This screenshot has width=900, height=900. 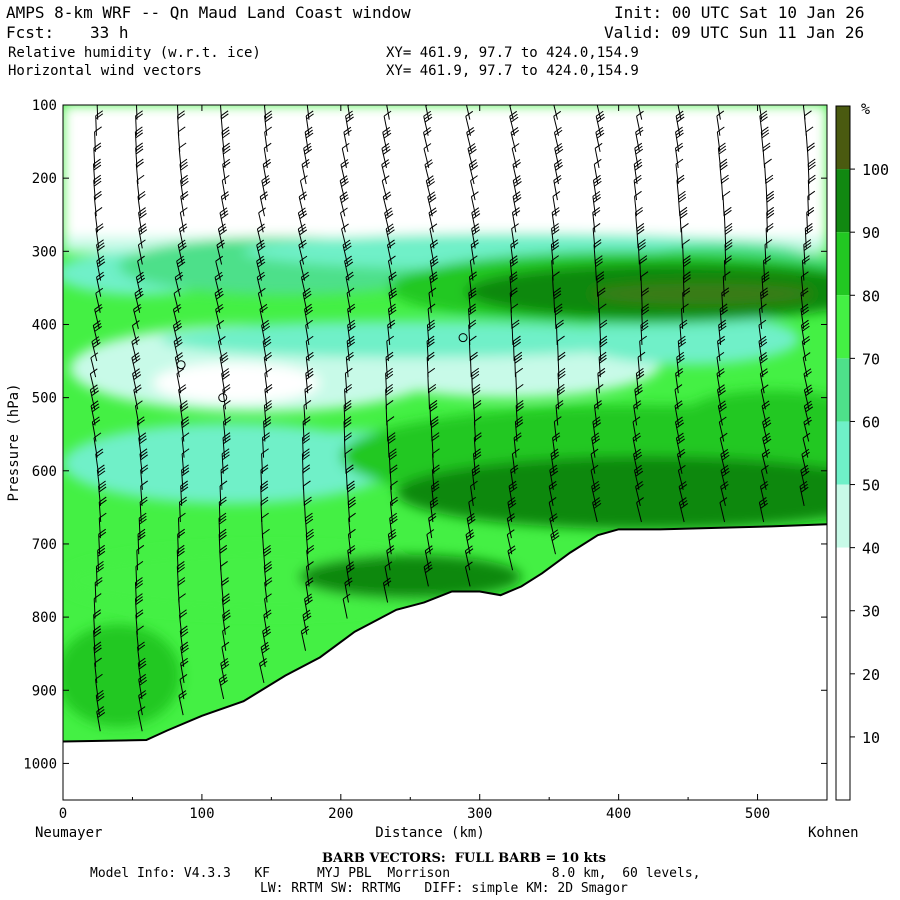 What do you see at coordinates (44, 106) in the screenshot?
I see `y-tick-label: 100` at bounding box center [44, 106].